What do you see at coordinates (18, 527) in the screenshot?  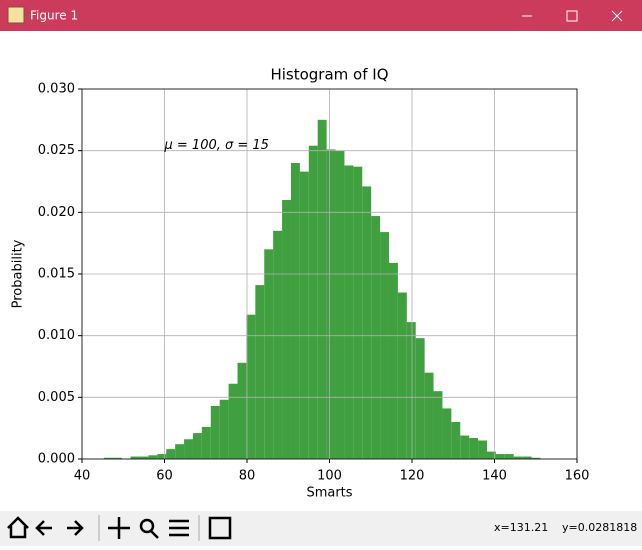 I see `home-button` at bounding box center [18, 527].